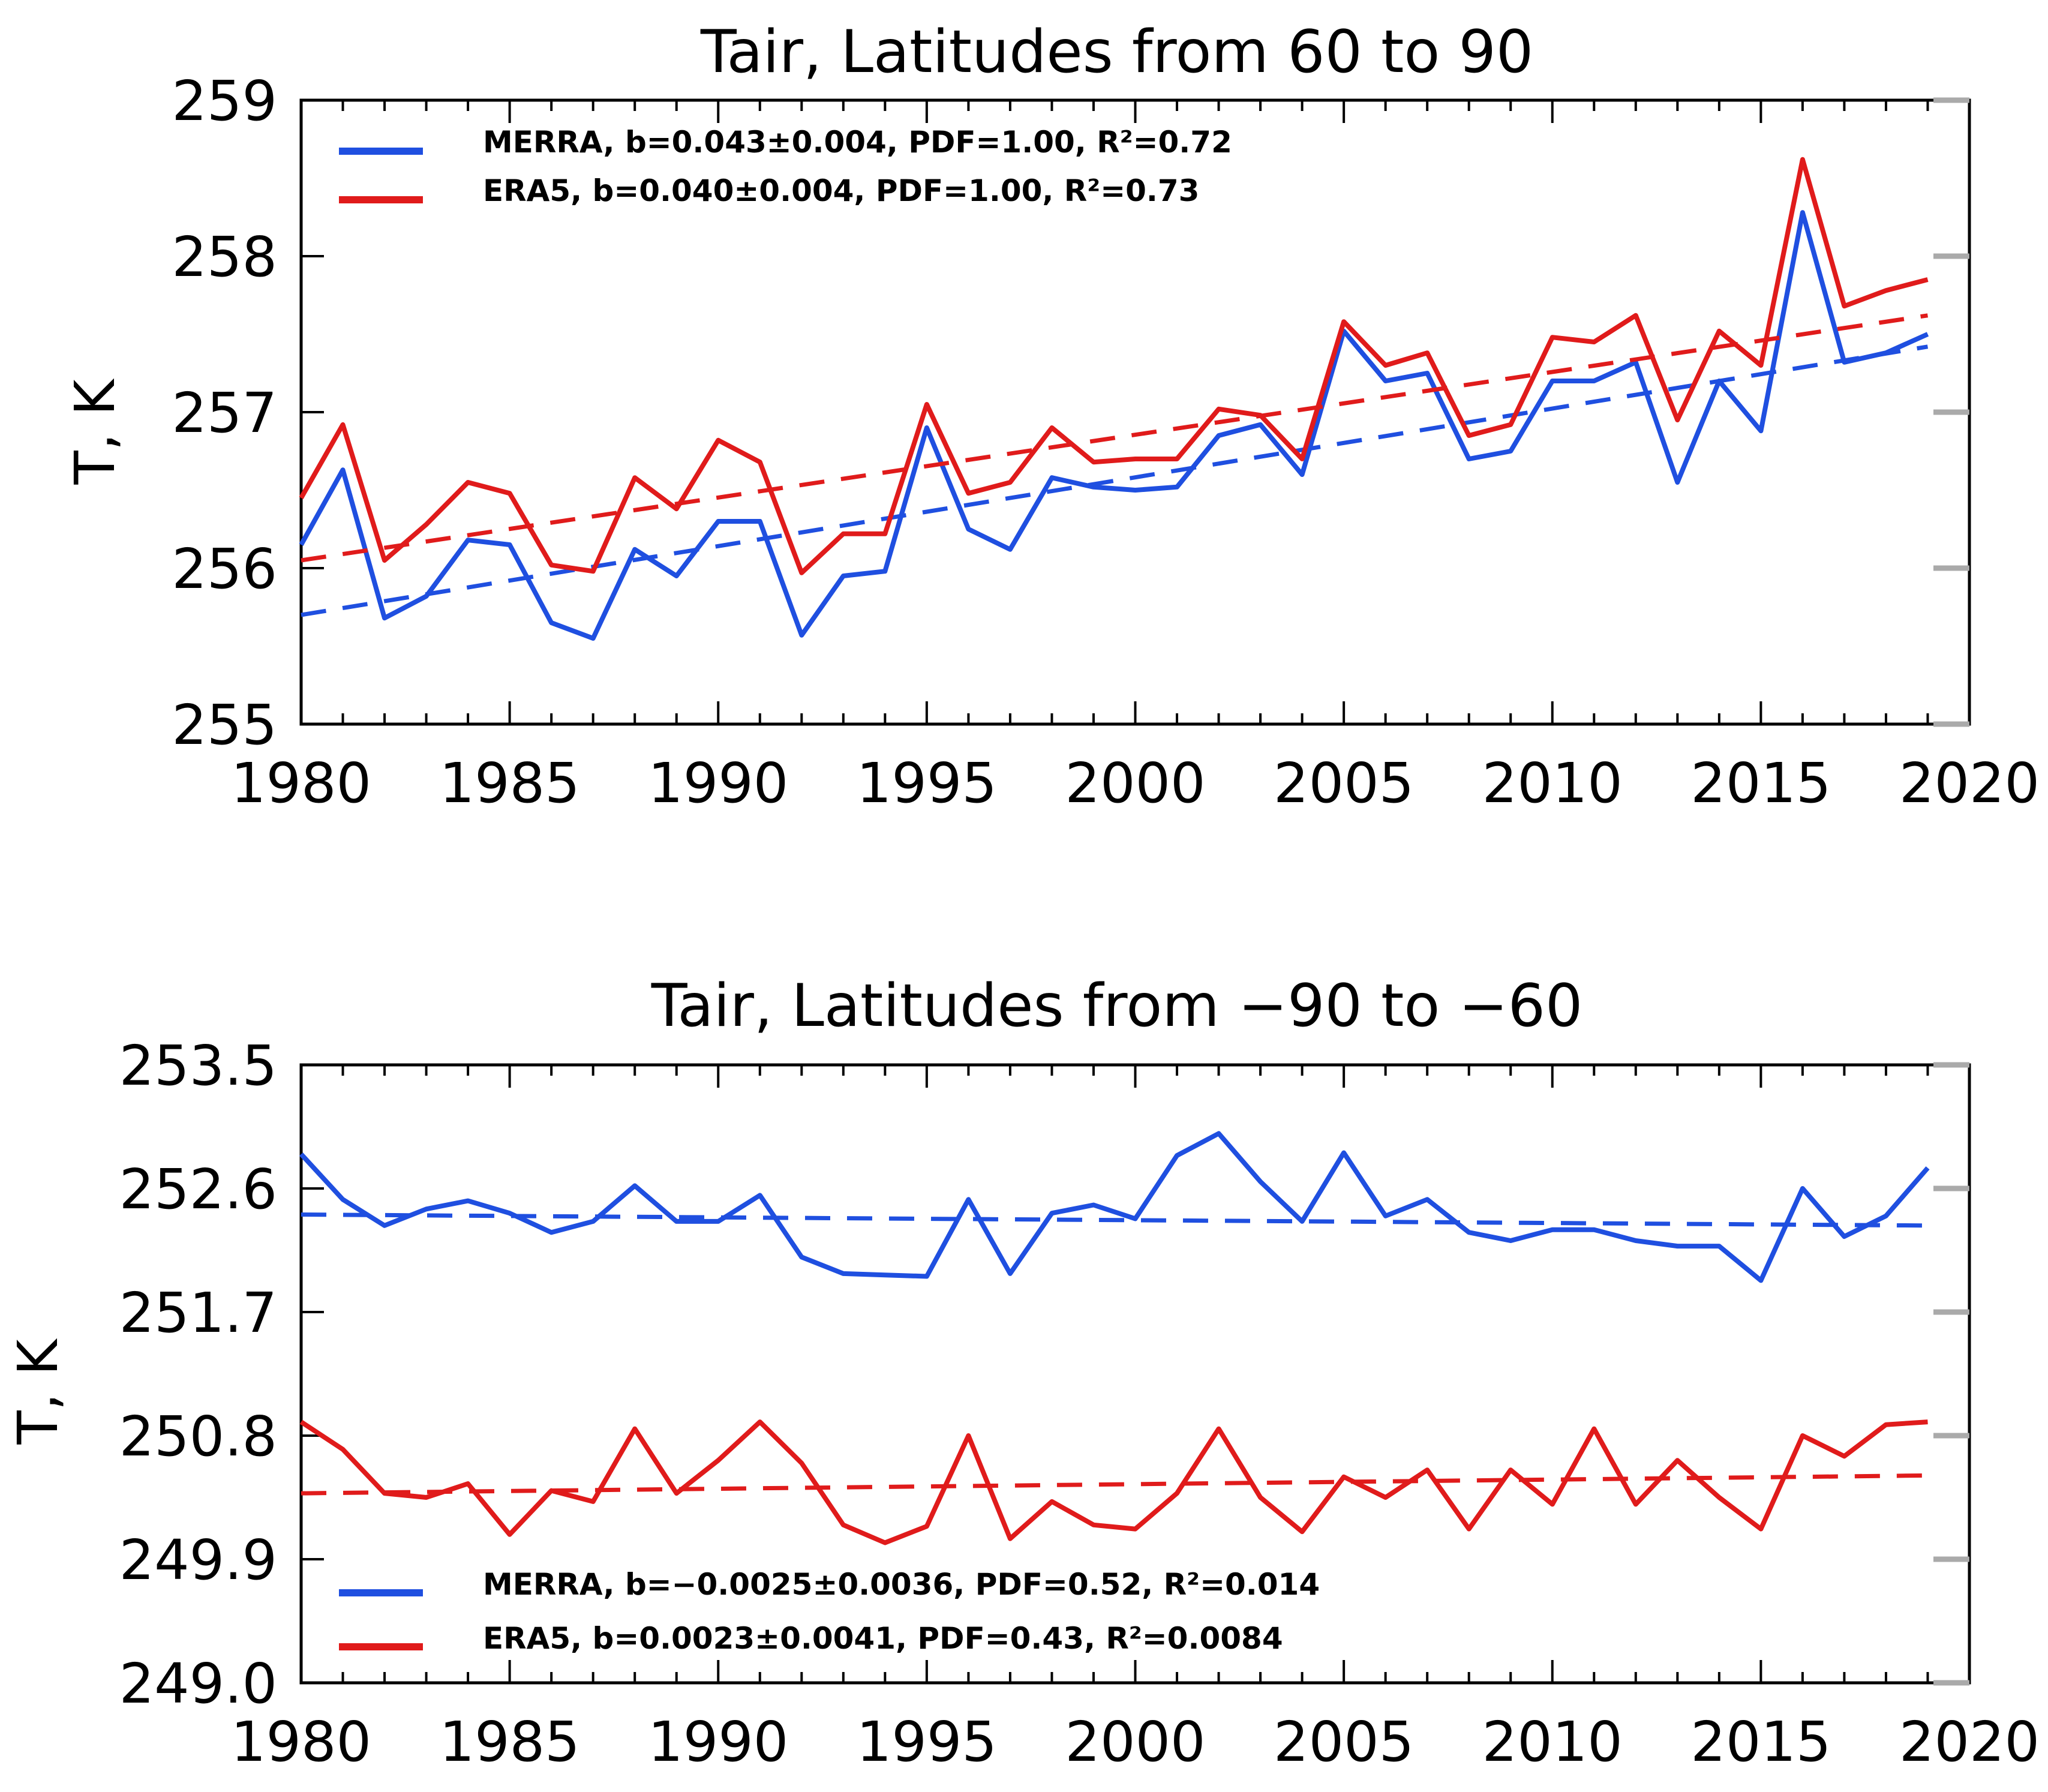 The image size is (2048, 1792). I want to click on chart-title: Tair, Latitudes from −90 to −60, so click(1117, 1006).